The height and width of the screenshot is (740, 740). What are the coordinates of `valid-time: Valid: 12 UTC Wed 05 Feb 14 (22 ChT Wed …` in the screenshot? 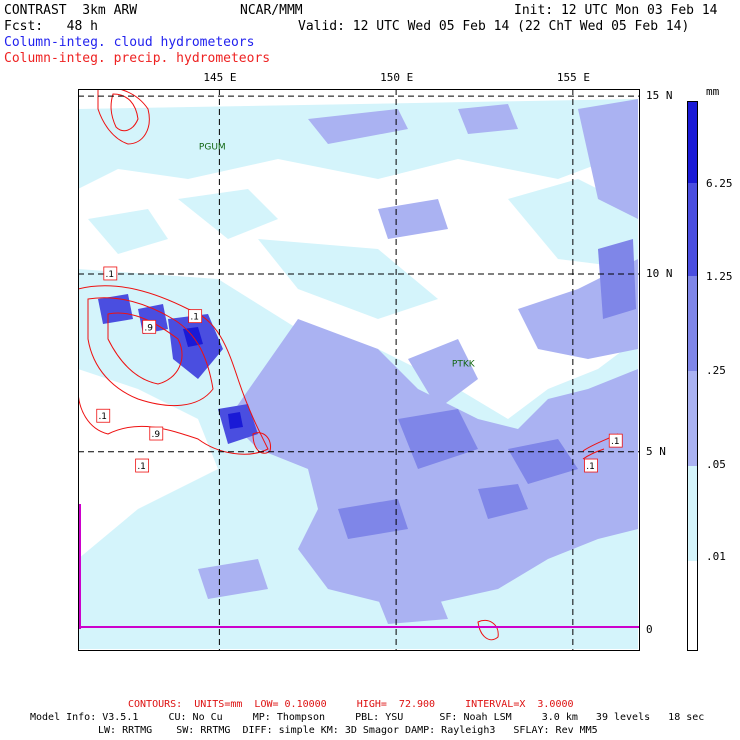 It's located at (494, 26).